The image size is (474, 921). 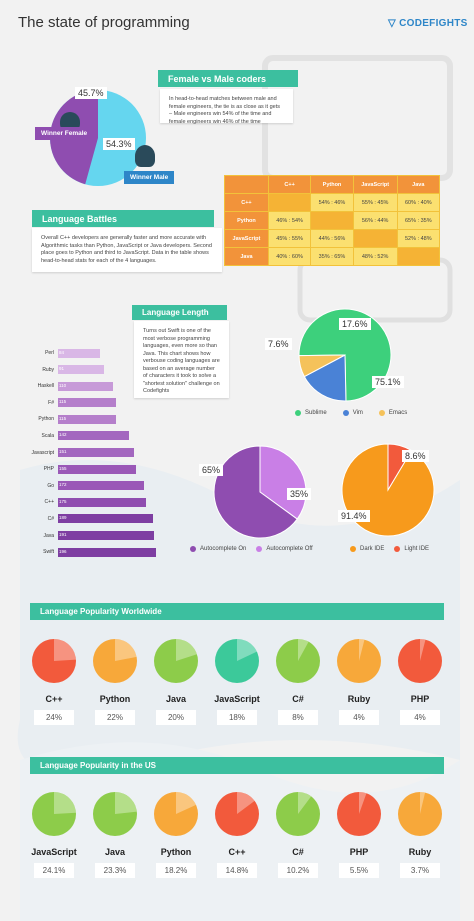 I want to click on popularity-percent: 23.3%, so click(x=115, y=870).